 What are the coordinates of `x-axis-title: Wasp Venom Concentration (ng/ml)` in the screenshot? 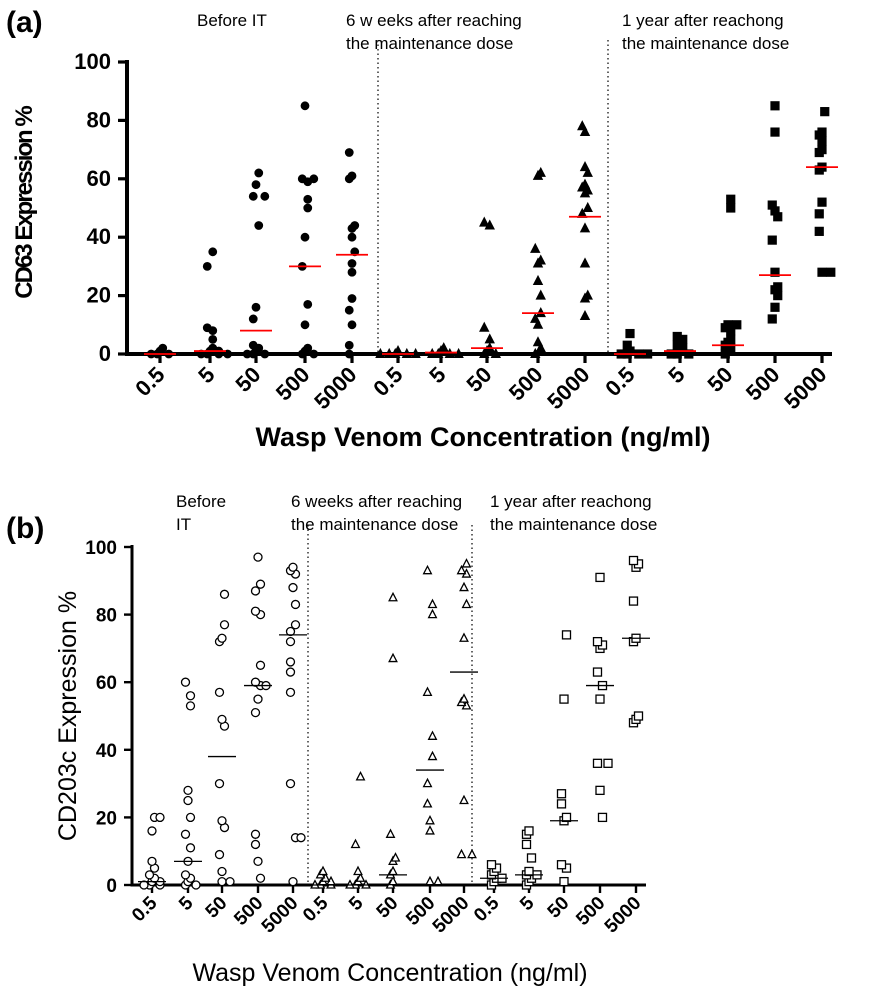 It's located at (389, 973).